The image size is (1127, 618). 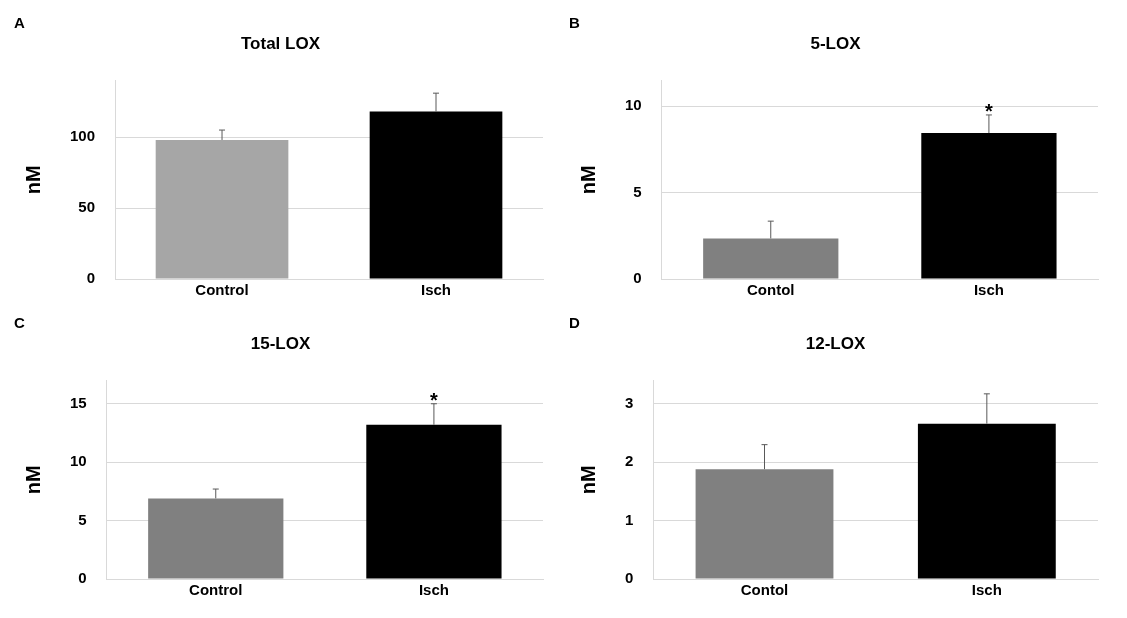 What do you see at coordinates (280, 43) in the screenshot?
I see `chart-title: Total LOX` at bounding box center [280, 43].